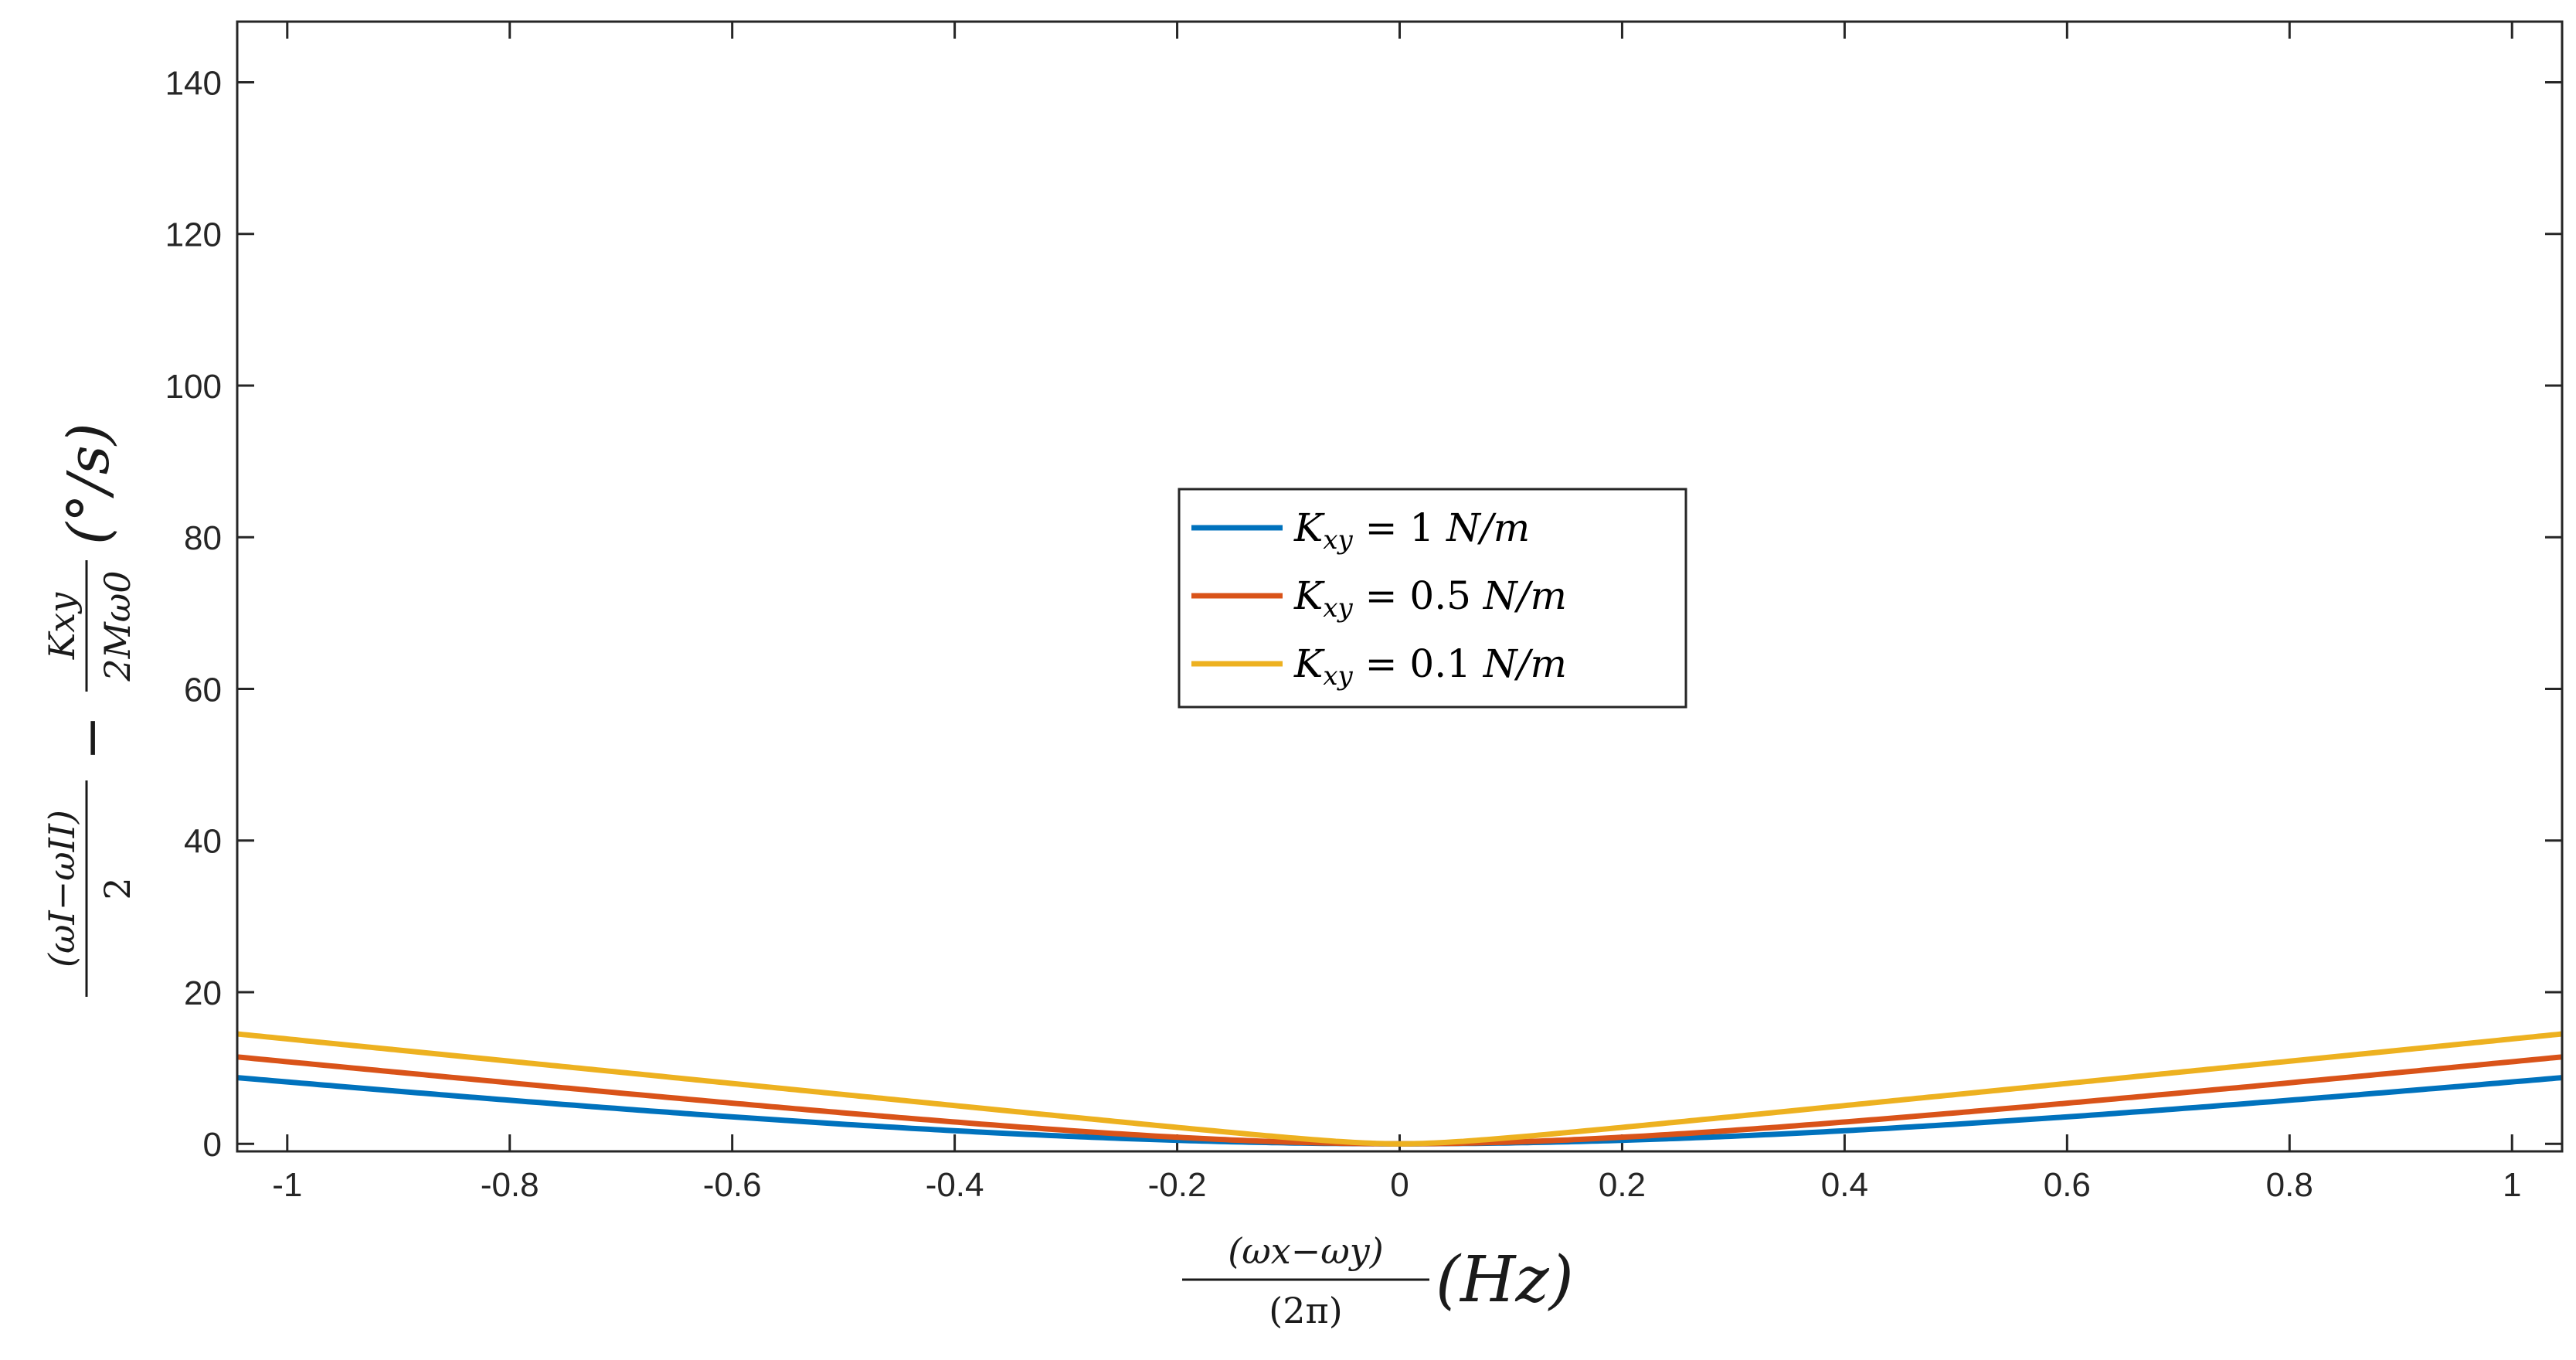  Describe the element at coordinates (1844, 1185) in the screenshot. I see `x-tick-label: 0.4` at that location.